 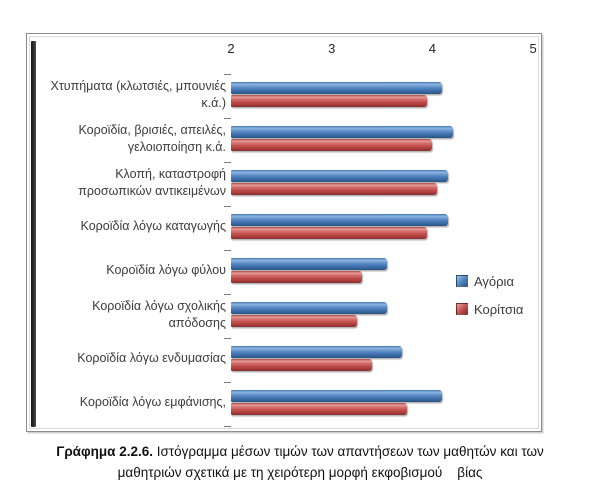 What do you see at coordinates (494, 281) in the screenshot?
I see `legend-label-boys: Αγόρια` at bounding box center [494, 281].